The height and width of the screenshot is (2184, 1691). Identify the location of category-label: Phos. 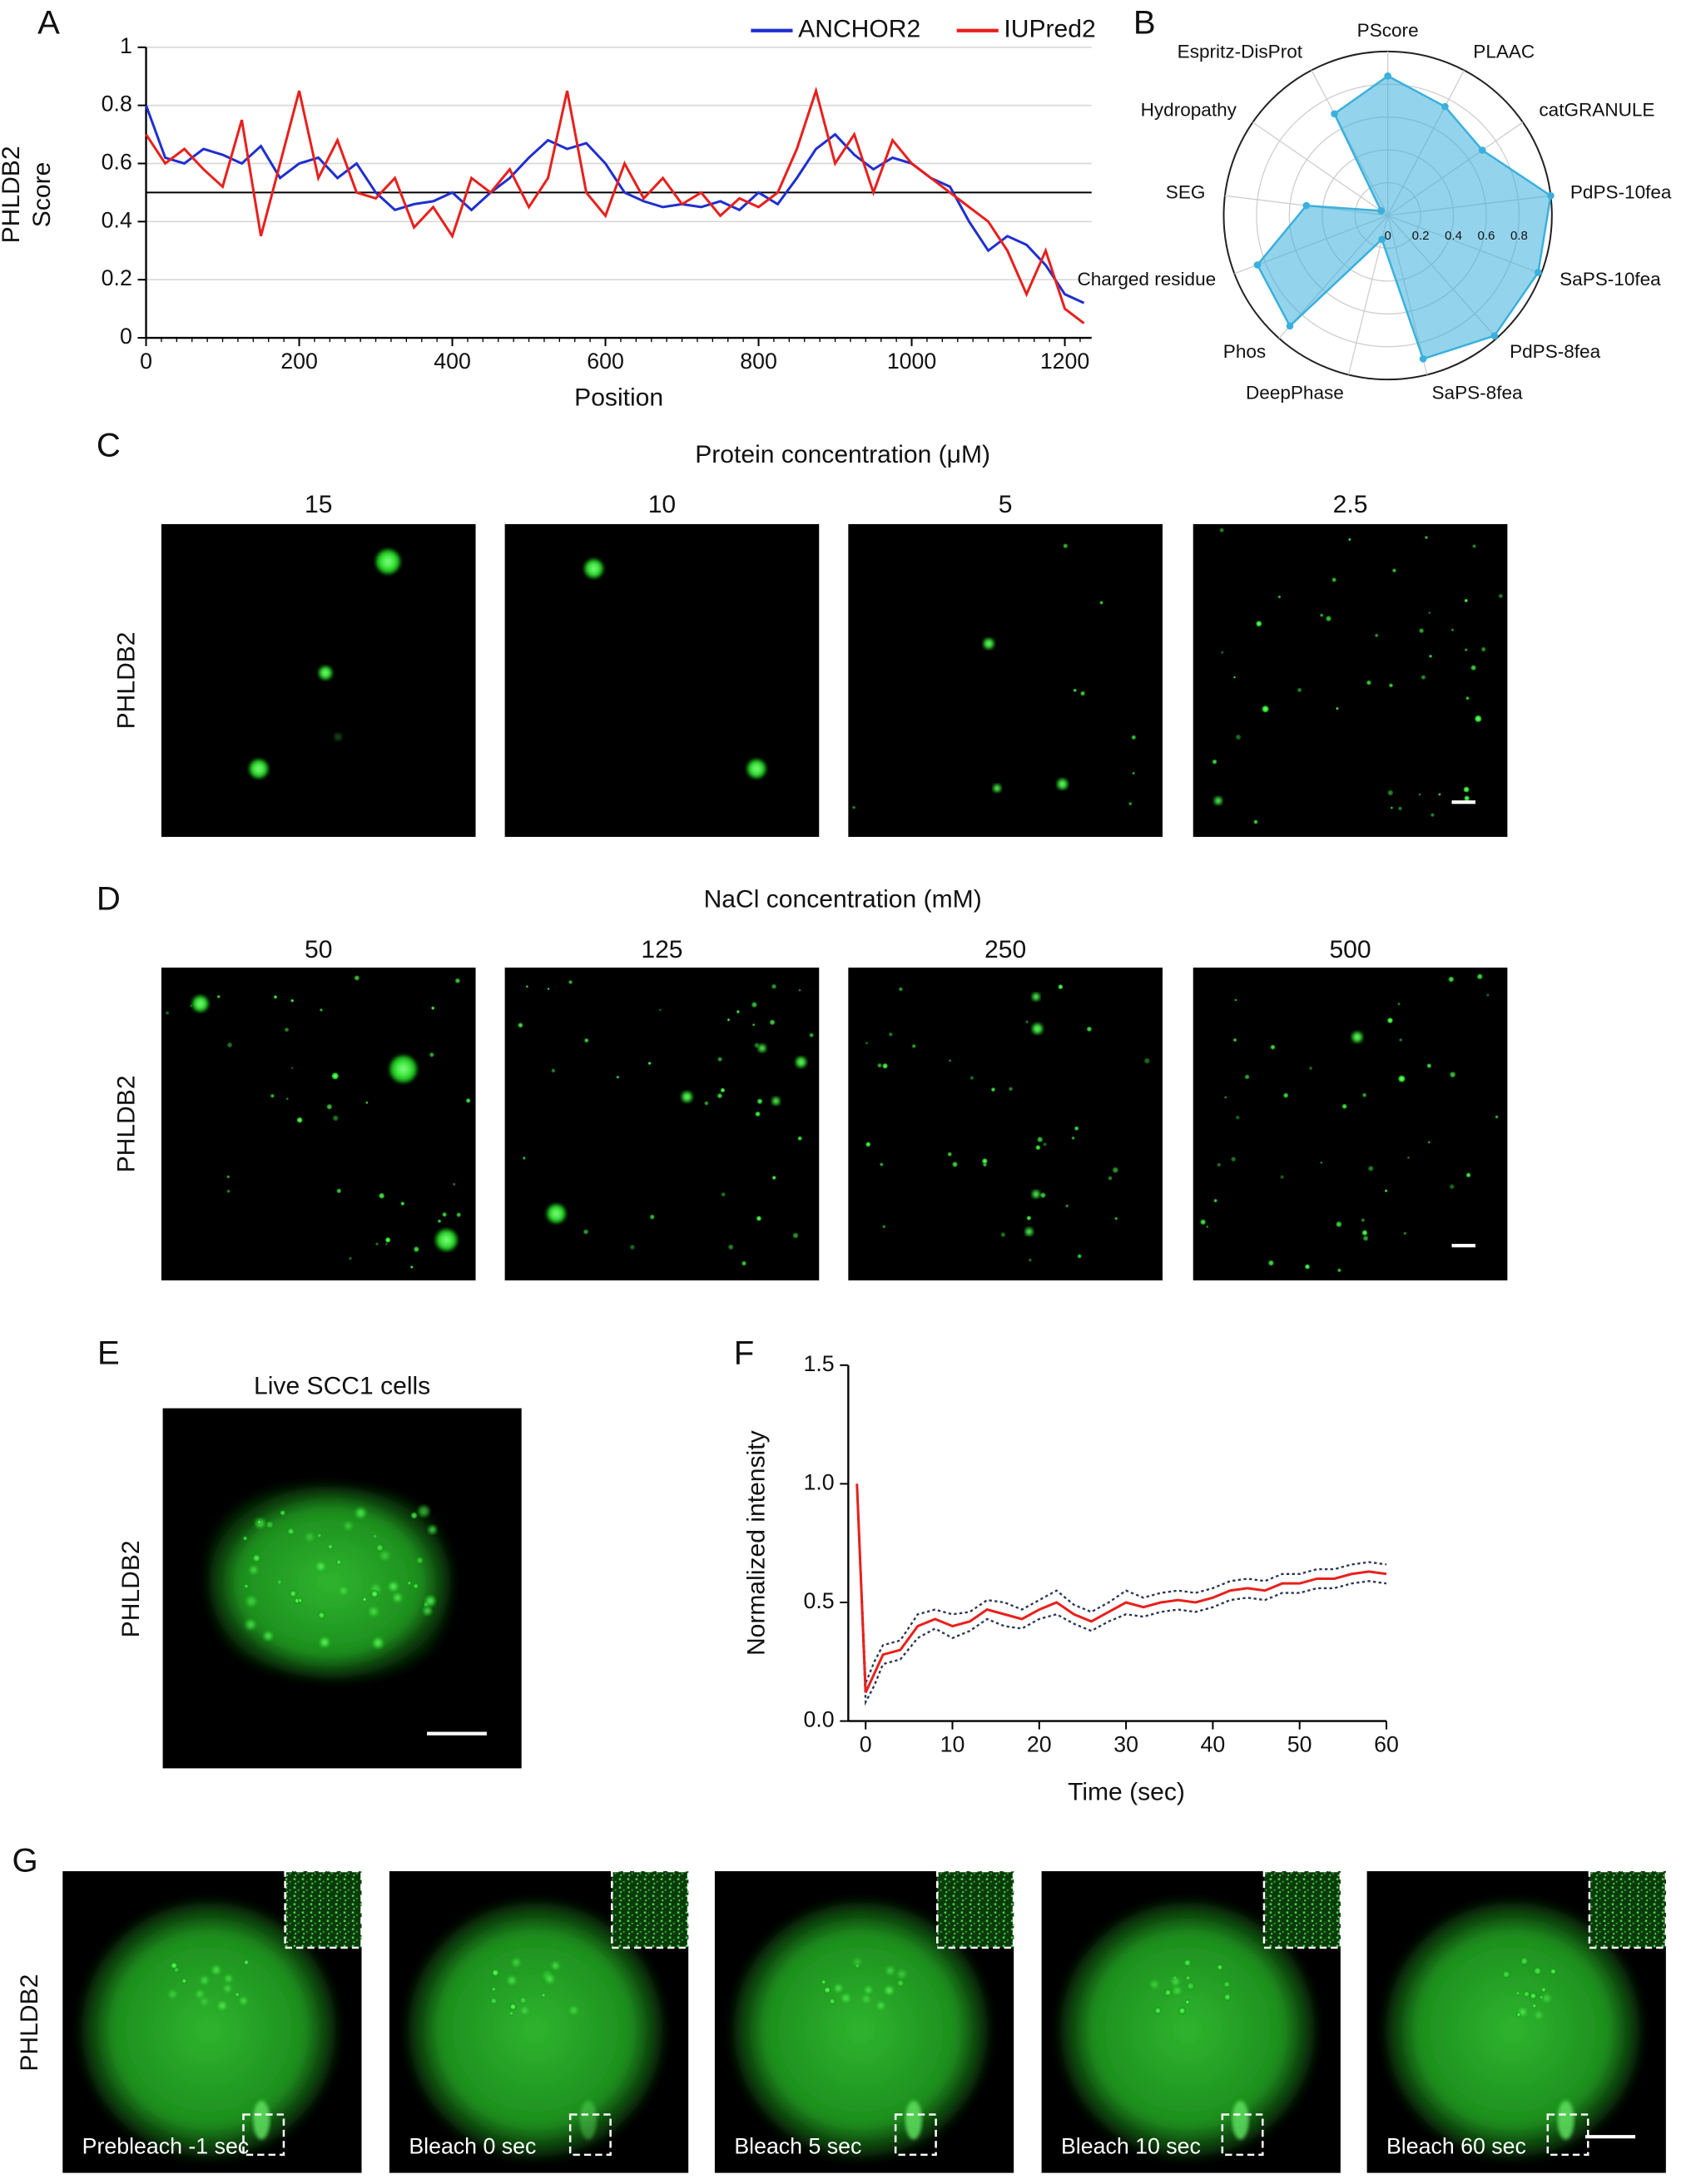
(1244, 351).